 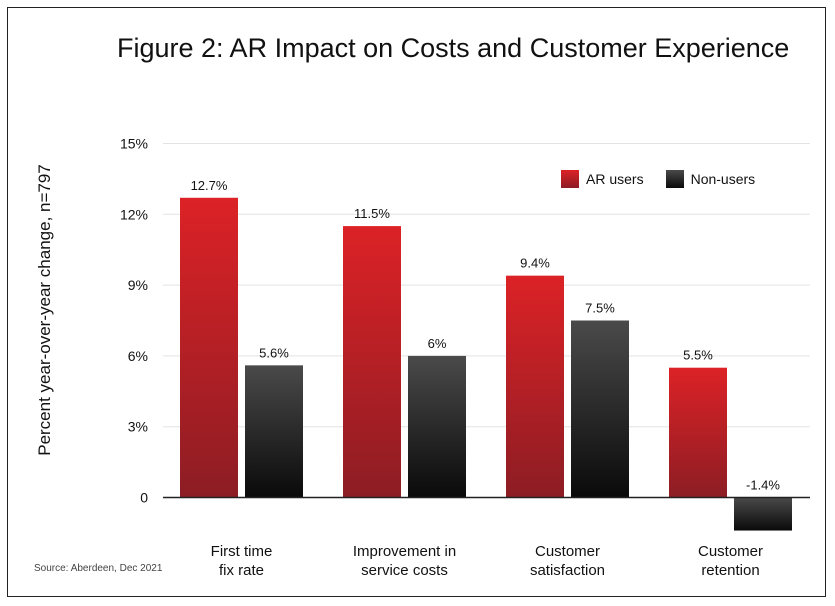 What do you see at coordinates (404, 551) in the screenshot?
I see `x-tick-label: Improvement in` at bounding box center [404, 551].